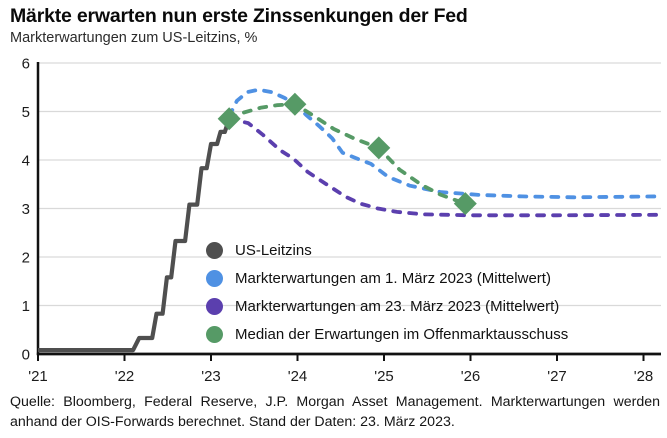  What do you see at coordinates (384, 376) in the screenshot?
I see `x-axis-tick-label: '25` at bounding box center [384, 376].